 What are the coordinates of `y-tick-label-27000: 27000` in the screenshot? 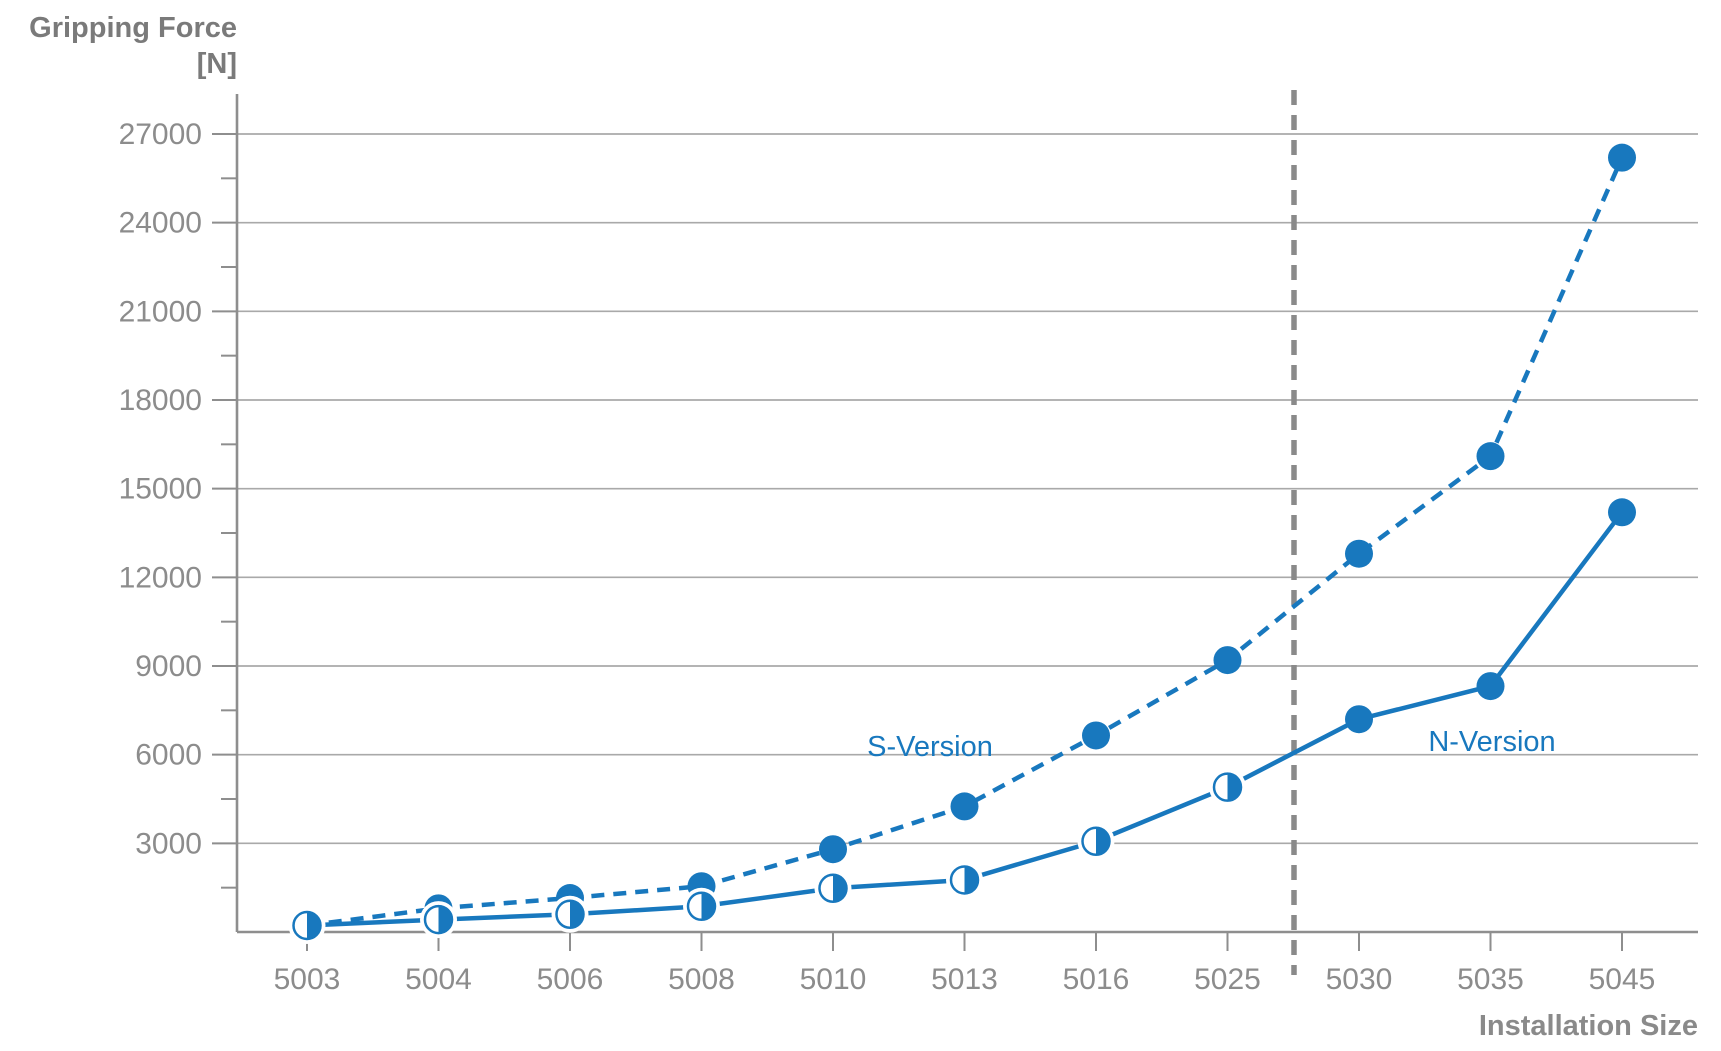 It's located at (160, 134).